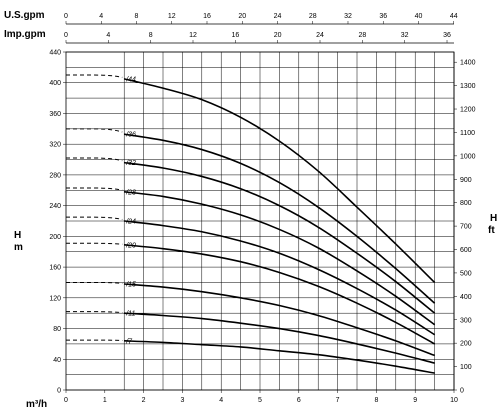 This screenshot has height=412, width=500. Describe the element at coordinates (130, 314) in the screenshot. I see `curve-label-11: /11` at that location.